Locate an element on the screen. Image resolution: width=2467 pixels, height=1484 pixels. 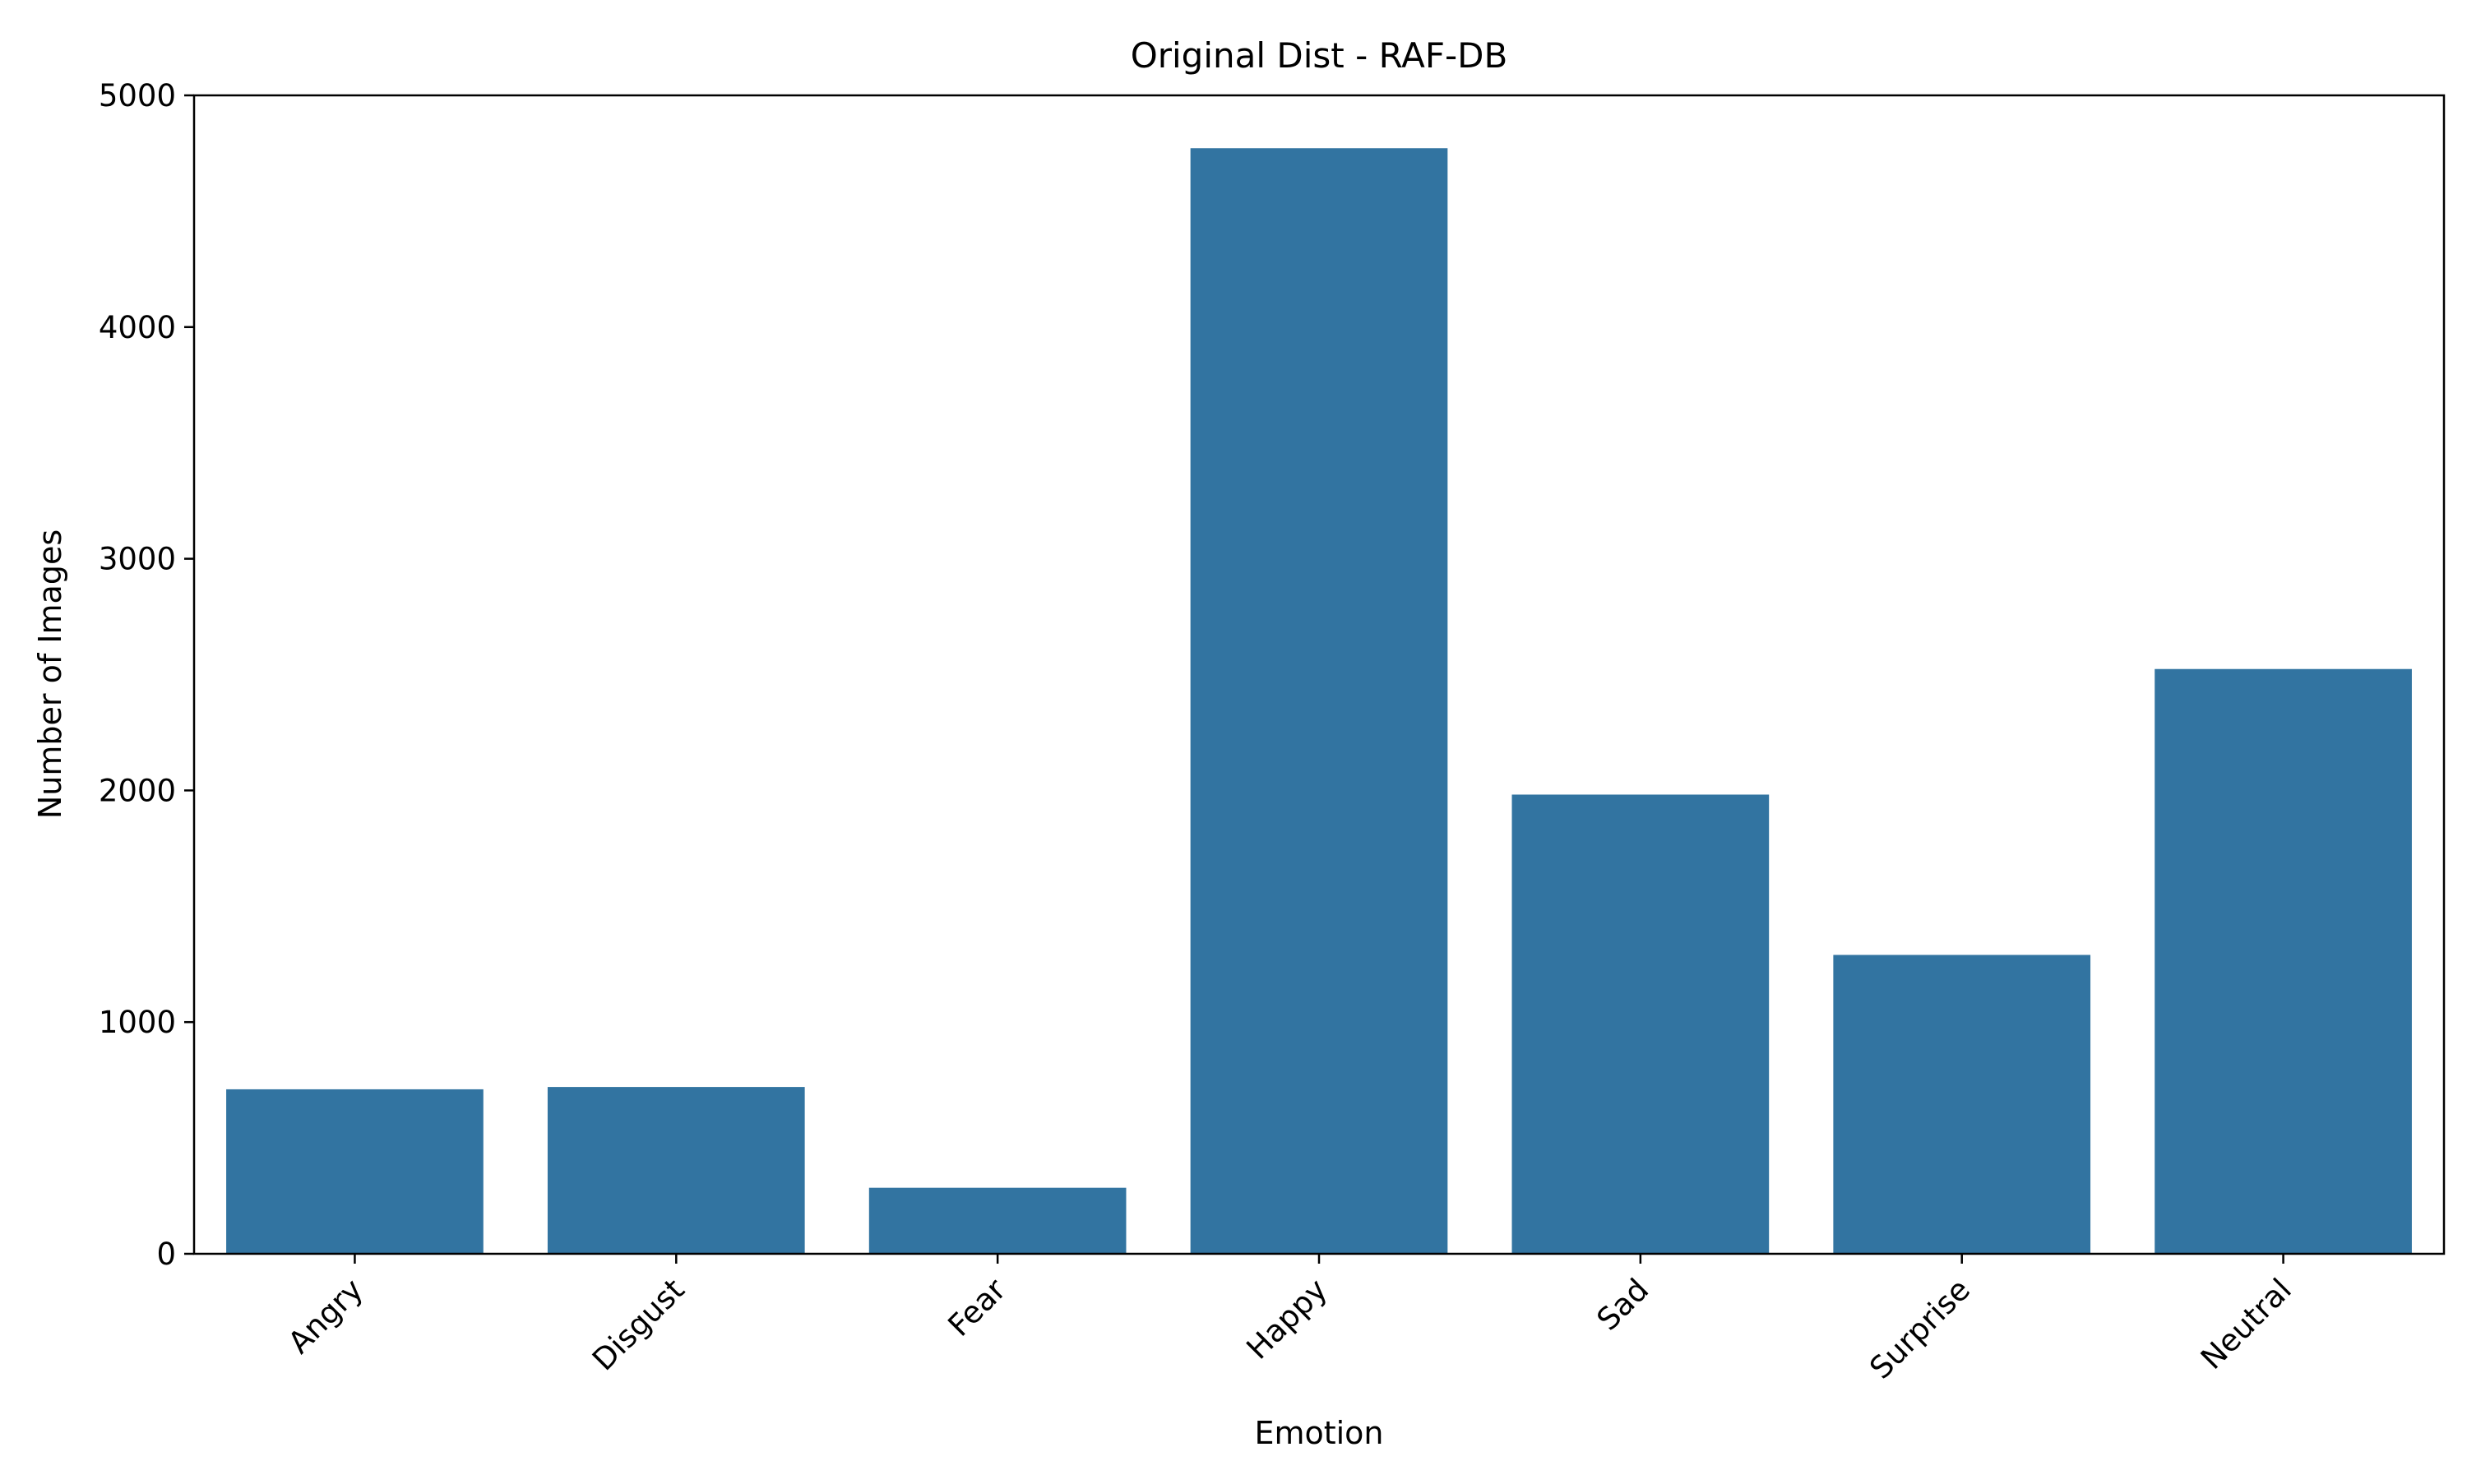
bar-disgust is located at coordinates (676, 1171).